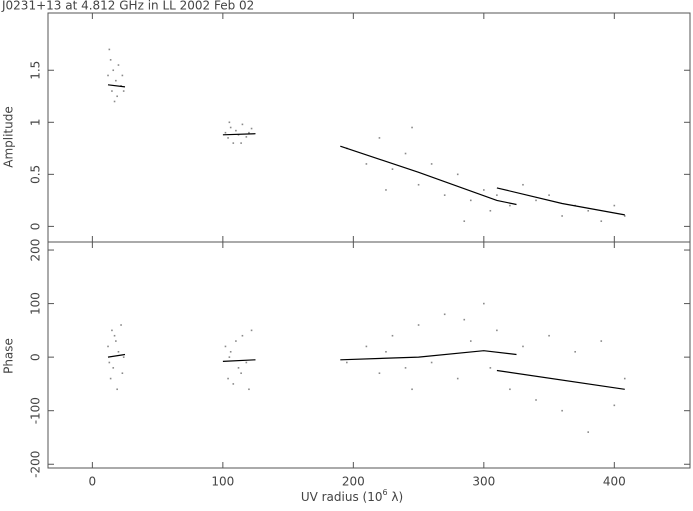 The image size is (693, 511). I want to click on y-tick-label: 1.5, so click(36, 70).